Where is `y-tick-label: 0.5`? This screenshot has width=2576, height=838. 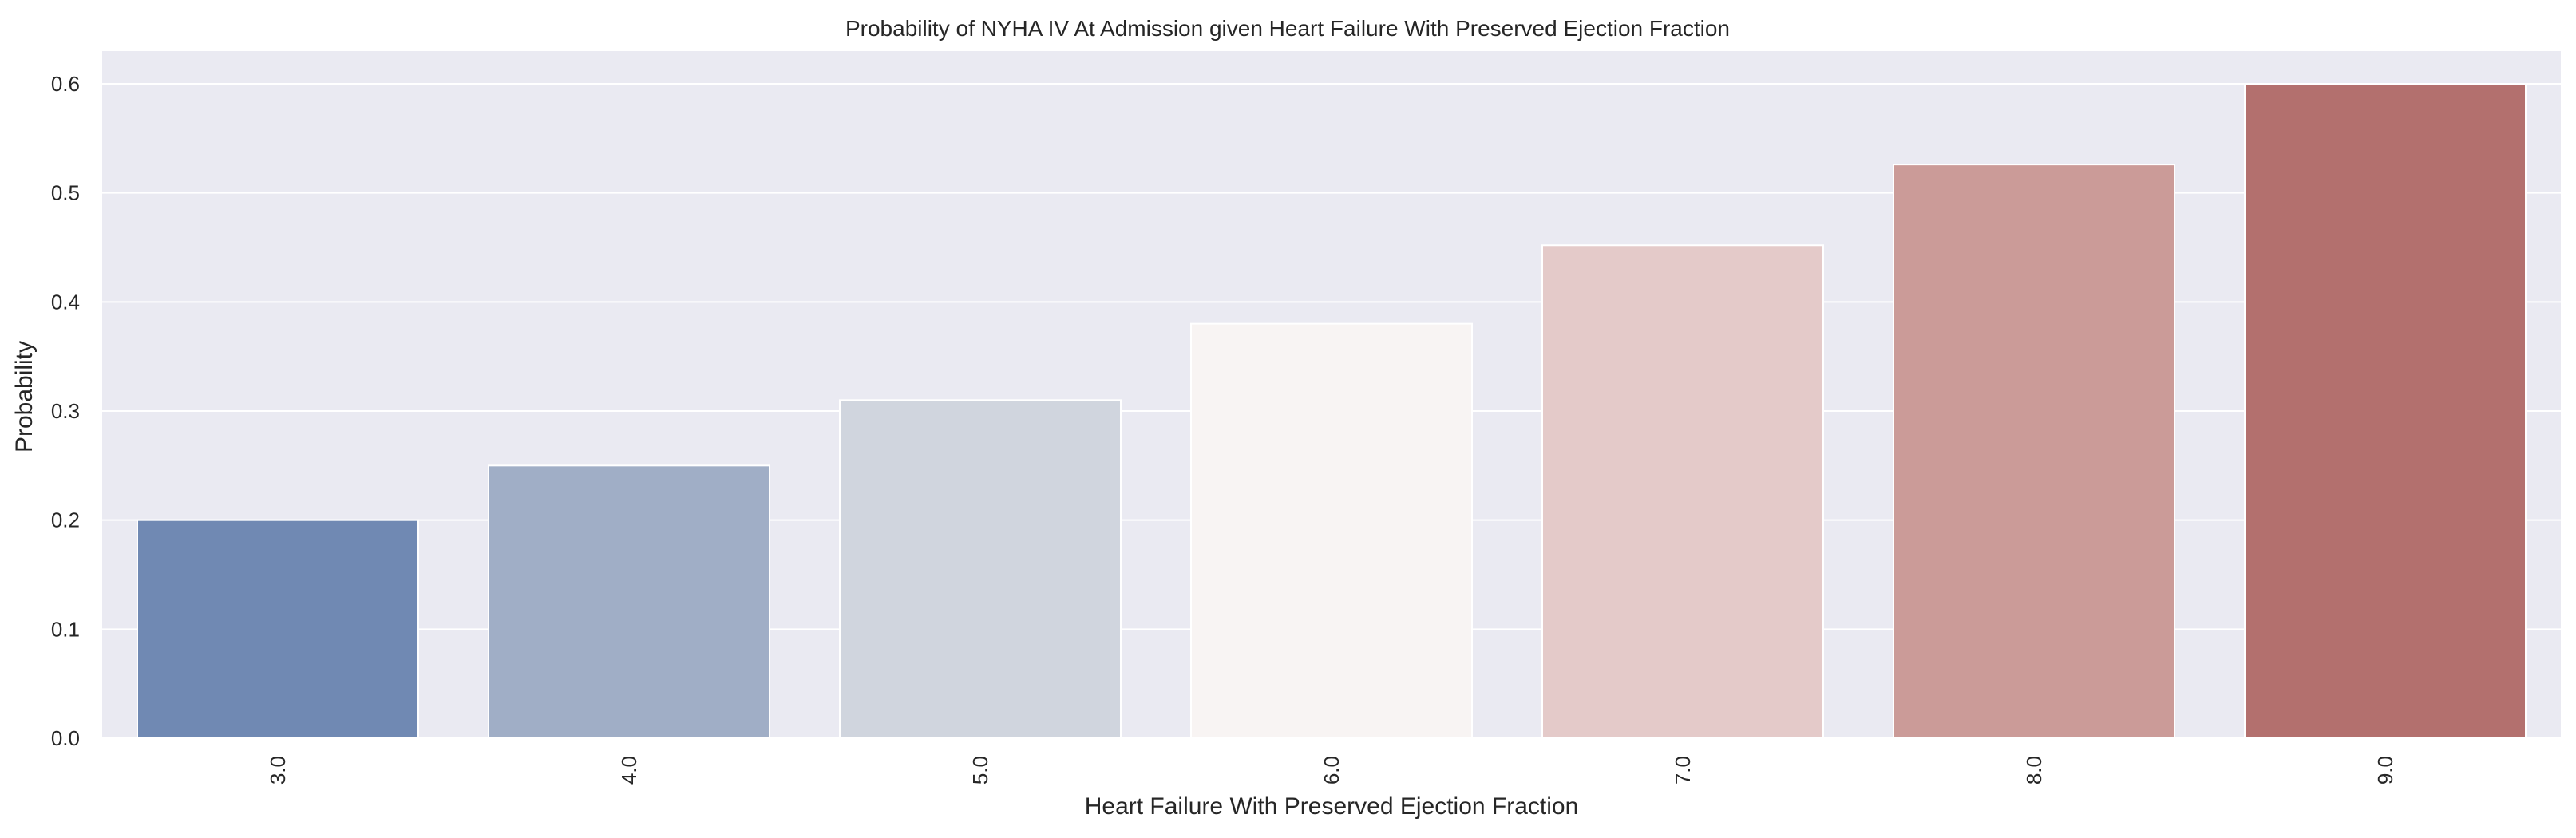 y-tick-label: 0.5 is located at coordinates (65, 193).